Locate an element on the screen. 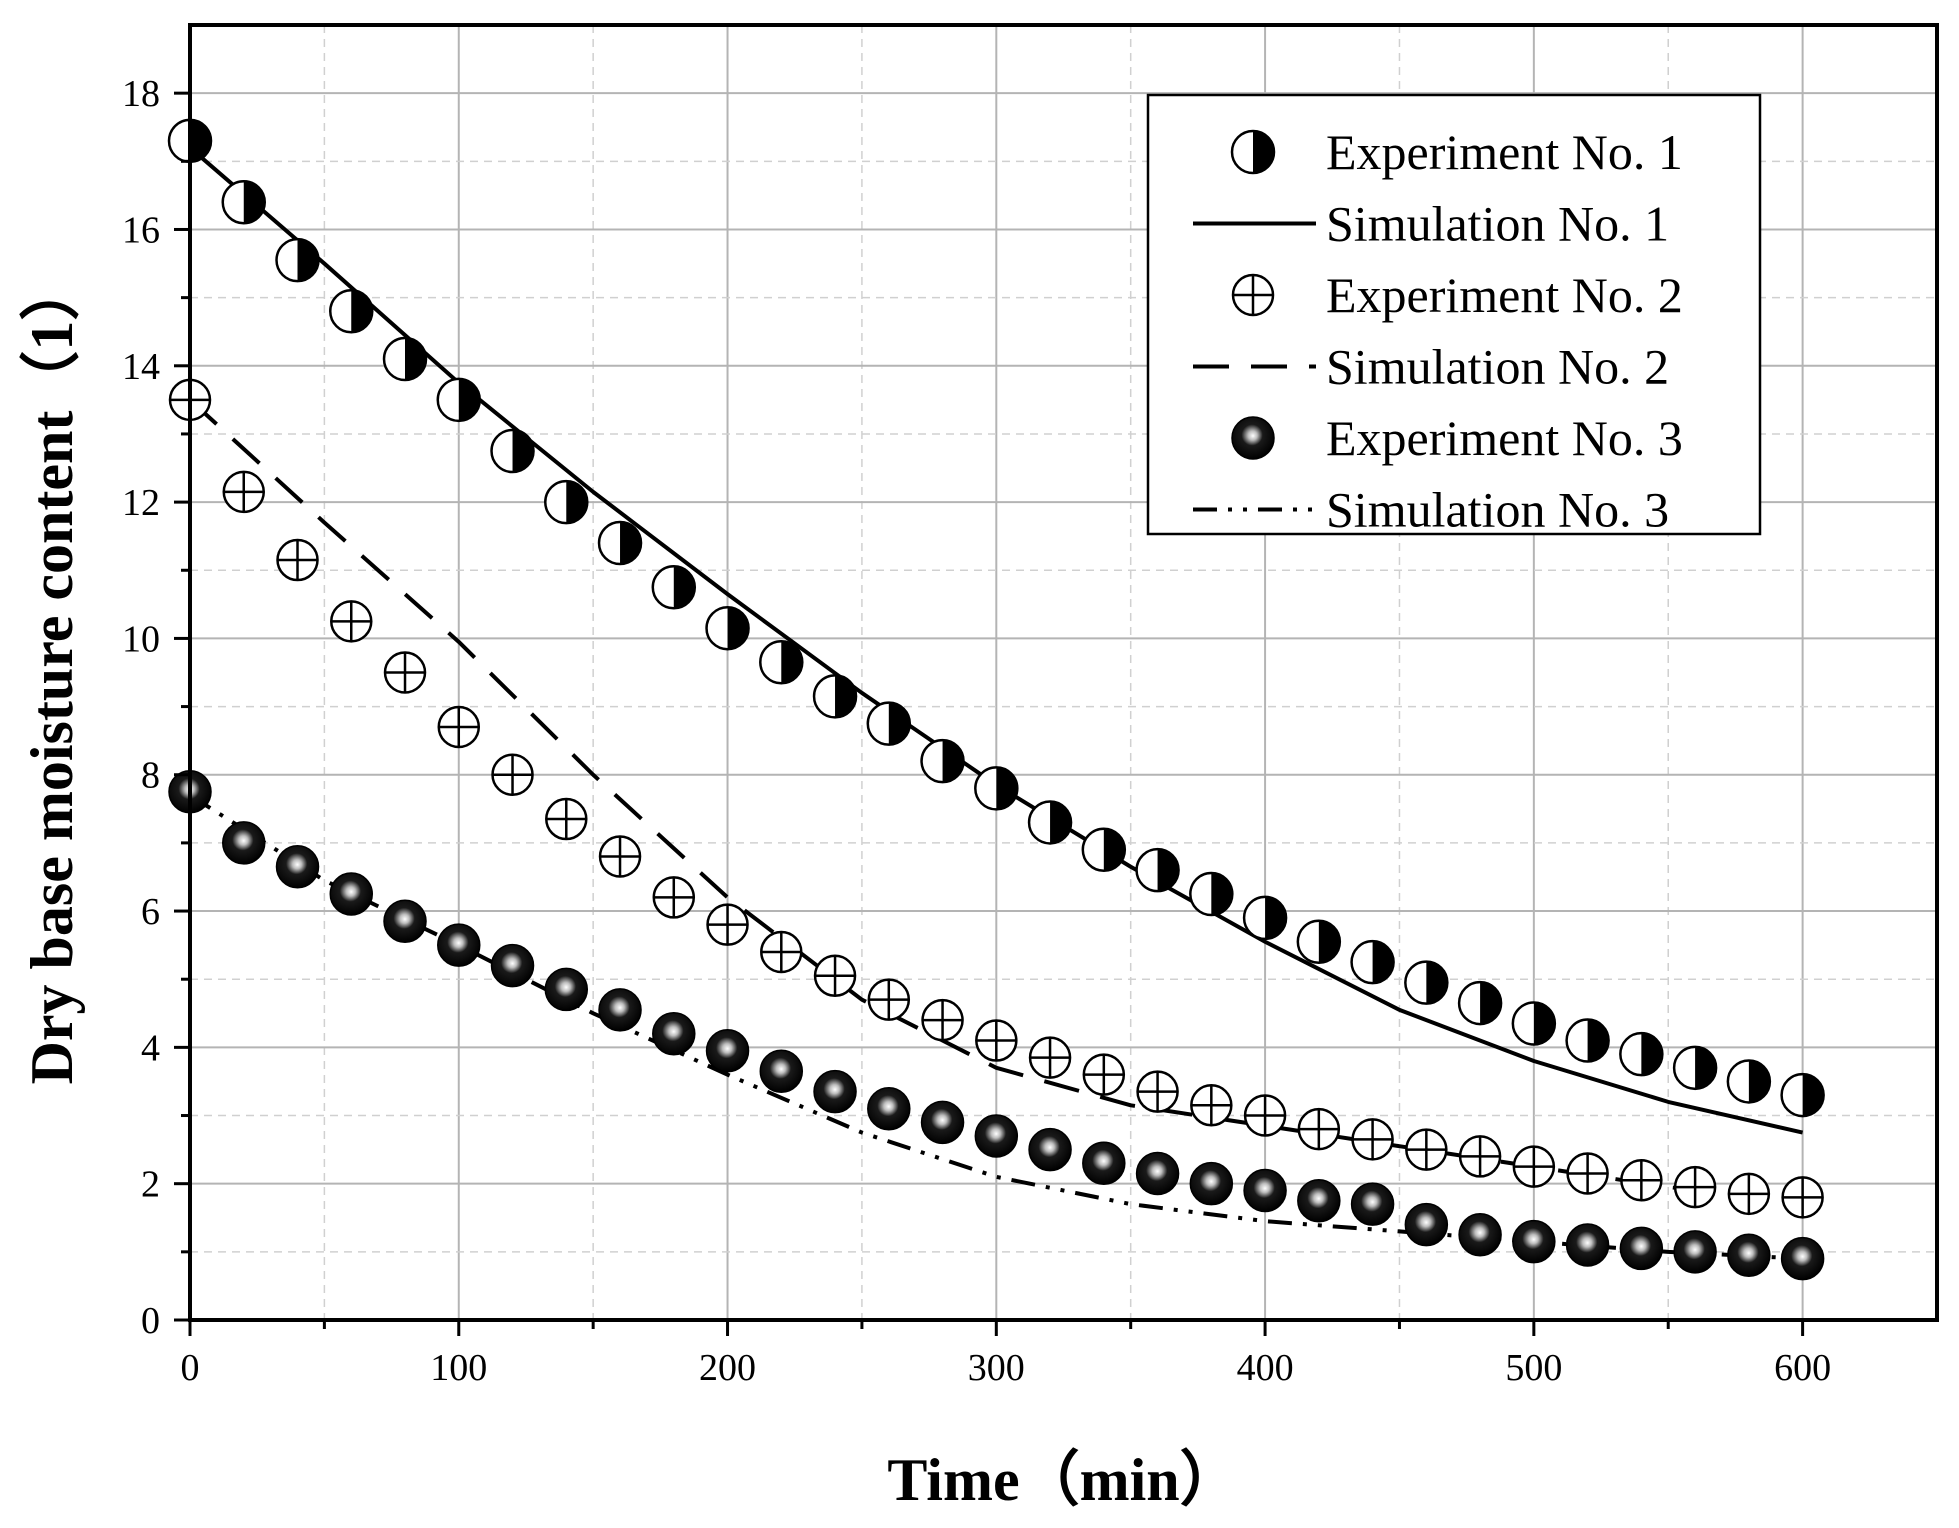  legend-item: Simulation No. 2 is located at coordinates (1431, 367).